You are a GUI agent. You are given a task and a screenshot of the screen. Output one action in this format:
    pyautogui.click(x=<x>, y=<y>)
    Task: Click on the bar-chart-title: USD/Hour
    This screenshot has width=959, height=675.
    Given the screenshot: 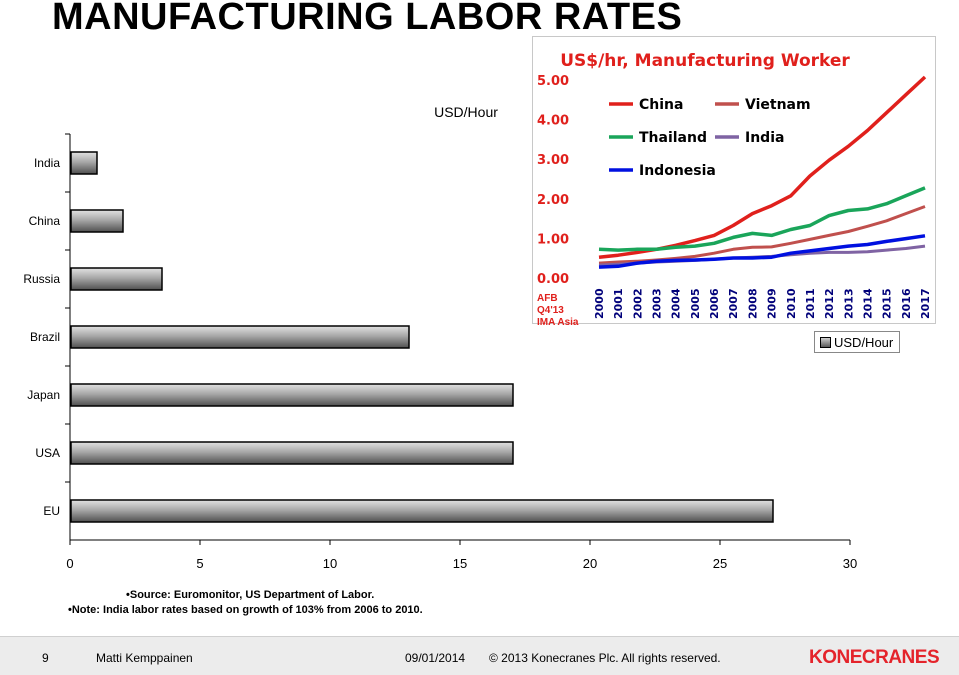 What is the action you would take?
    pyautogui.click(x=466, y=112)
    